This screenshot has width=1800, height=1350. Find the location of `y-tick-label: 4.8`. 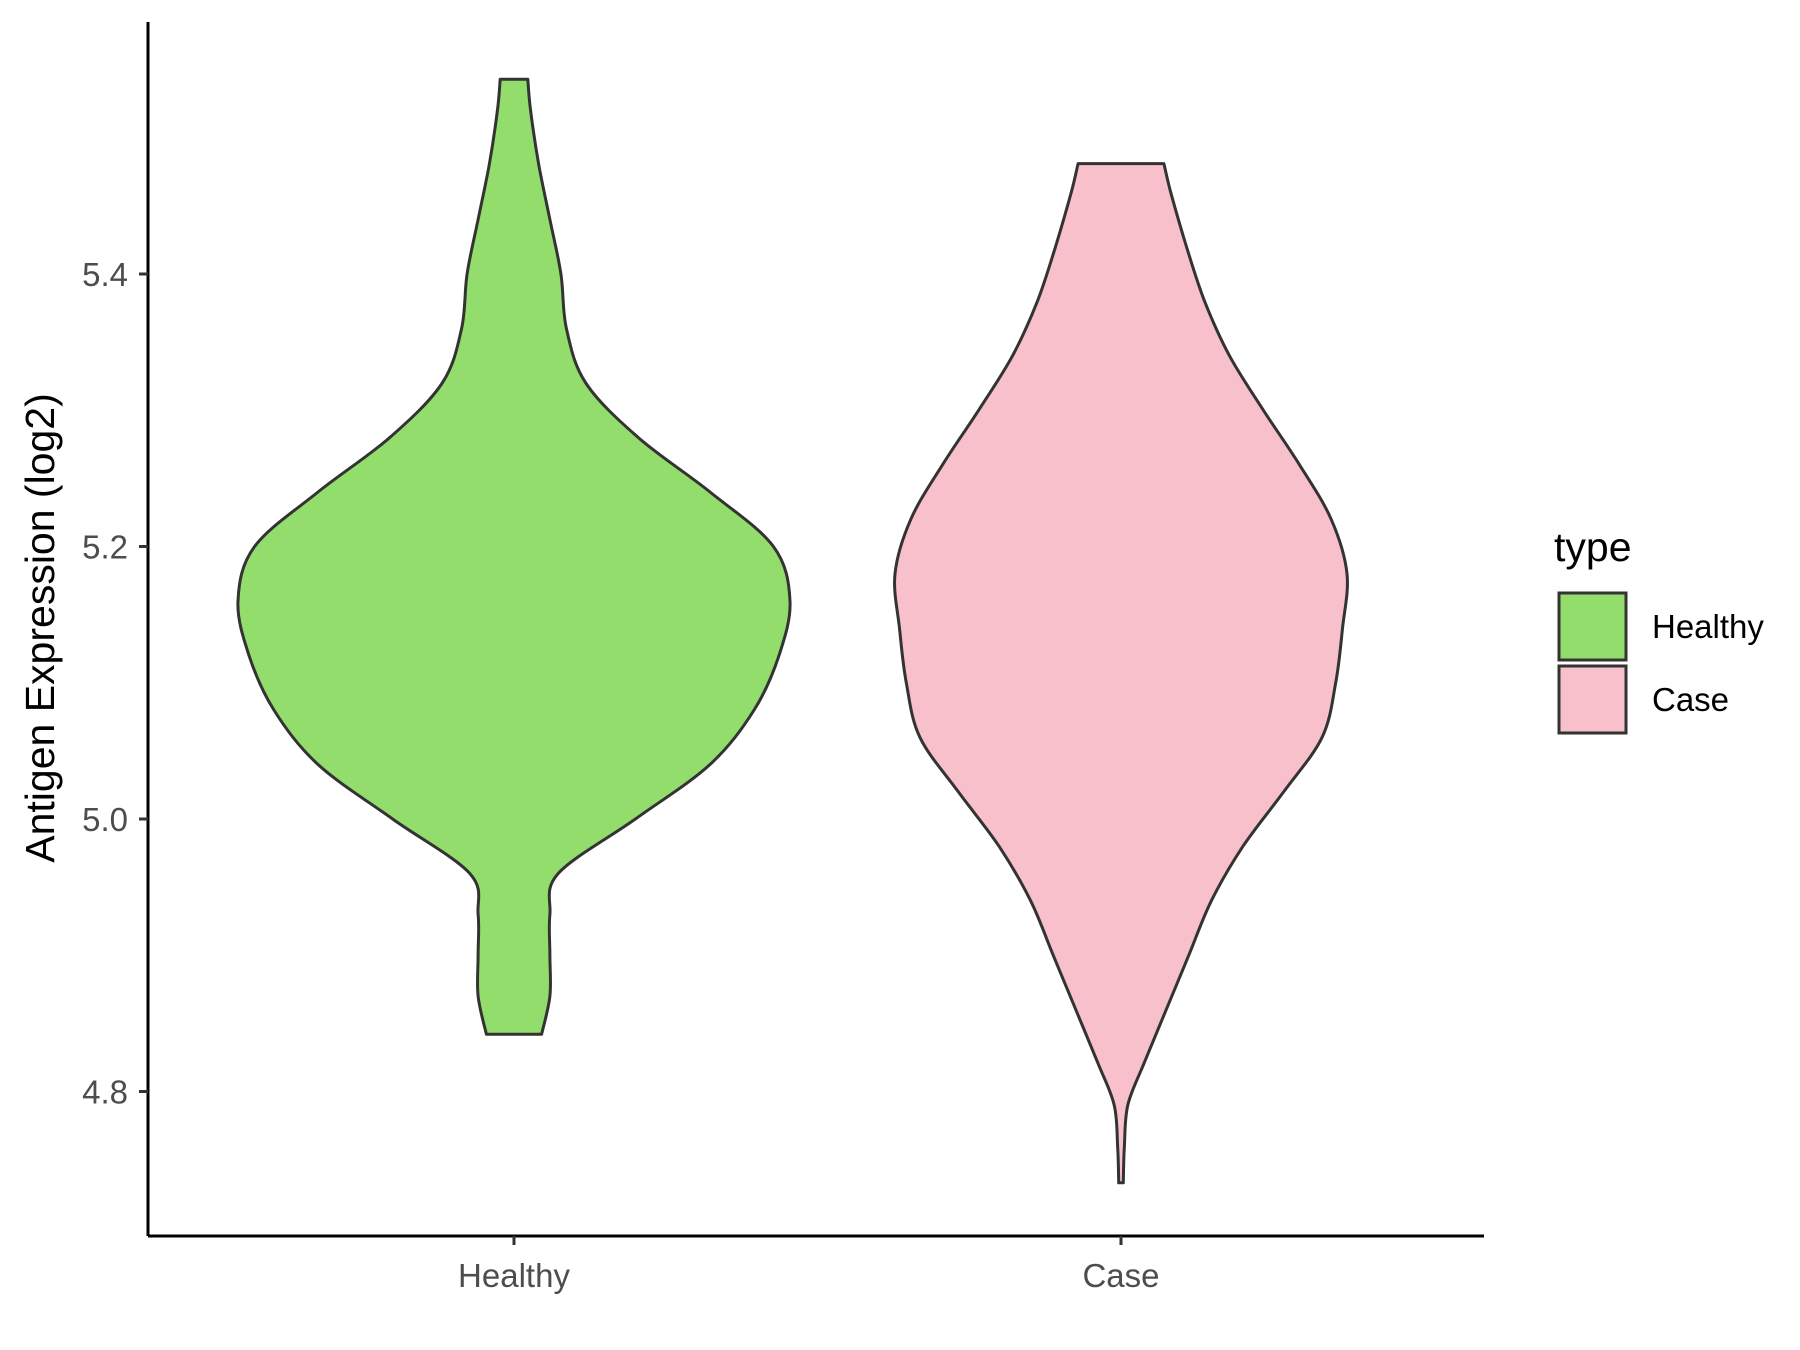

y-tick-label: 4.8 is located at coordinates (105, 1092).